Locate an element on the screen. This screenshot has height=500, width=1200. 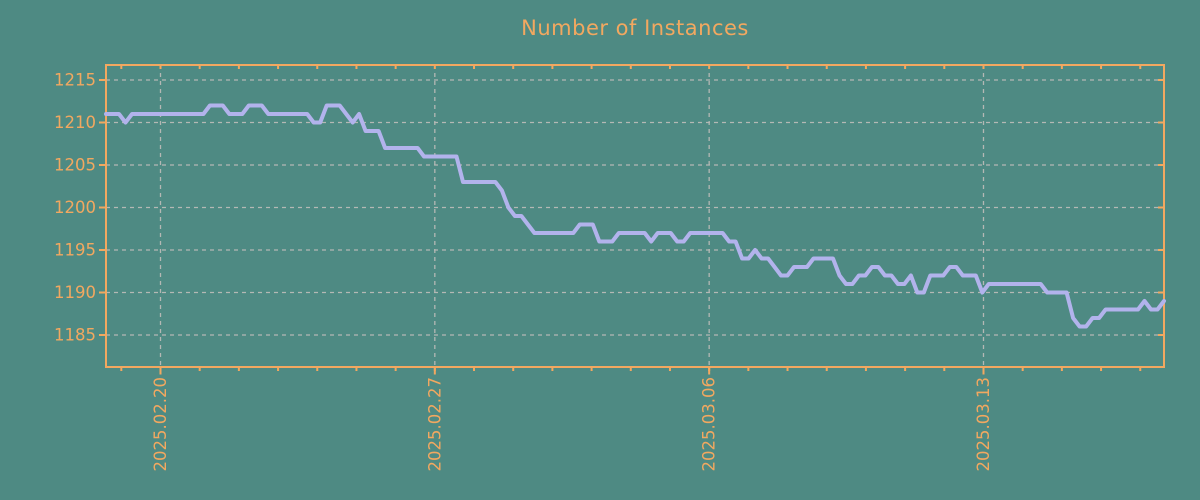
x-tick-label: 2025.02.27 is located at coordinates (434, 424).